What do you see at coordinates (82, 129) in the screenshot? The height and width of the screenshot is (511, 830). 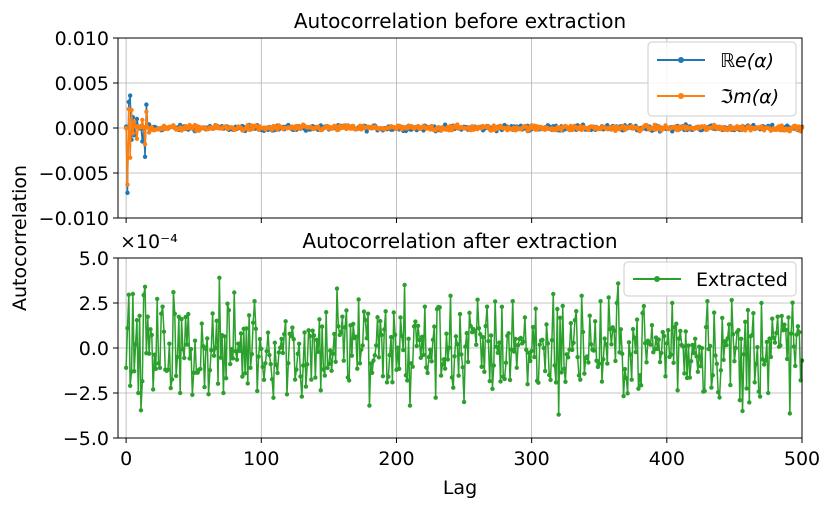 I see `y-tick-label: 0.000` at bounding box center [82, 129].